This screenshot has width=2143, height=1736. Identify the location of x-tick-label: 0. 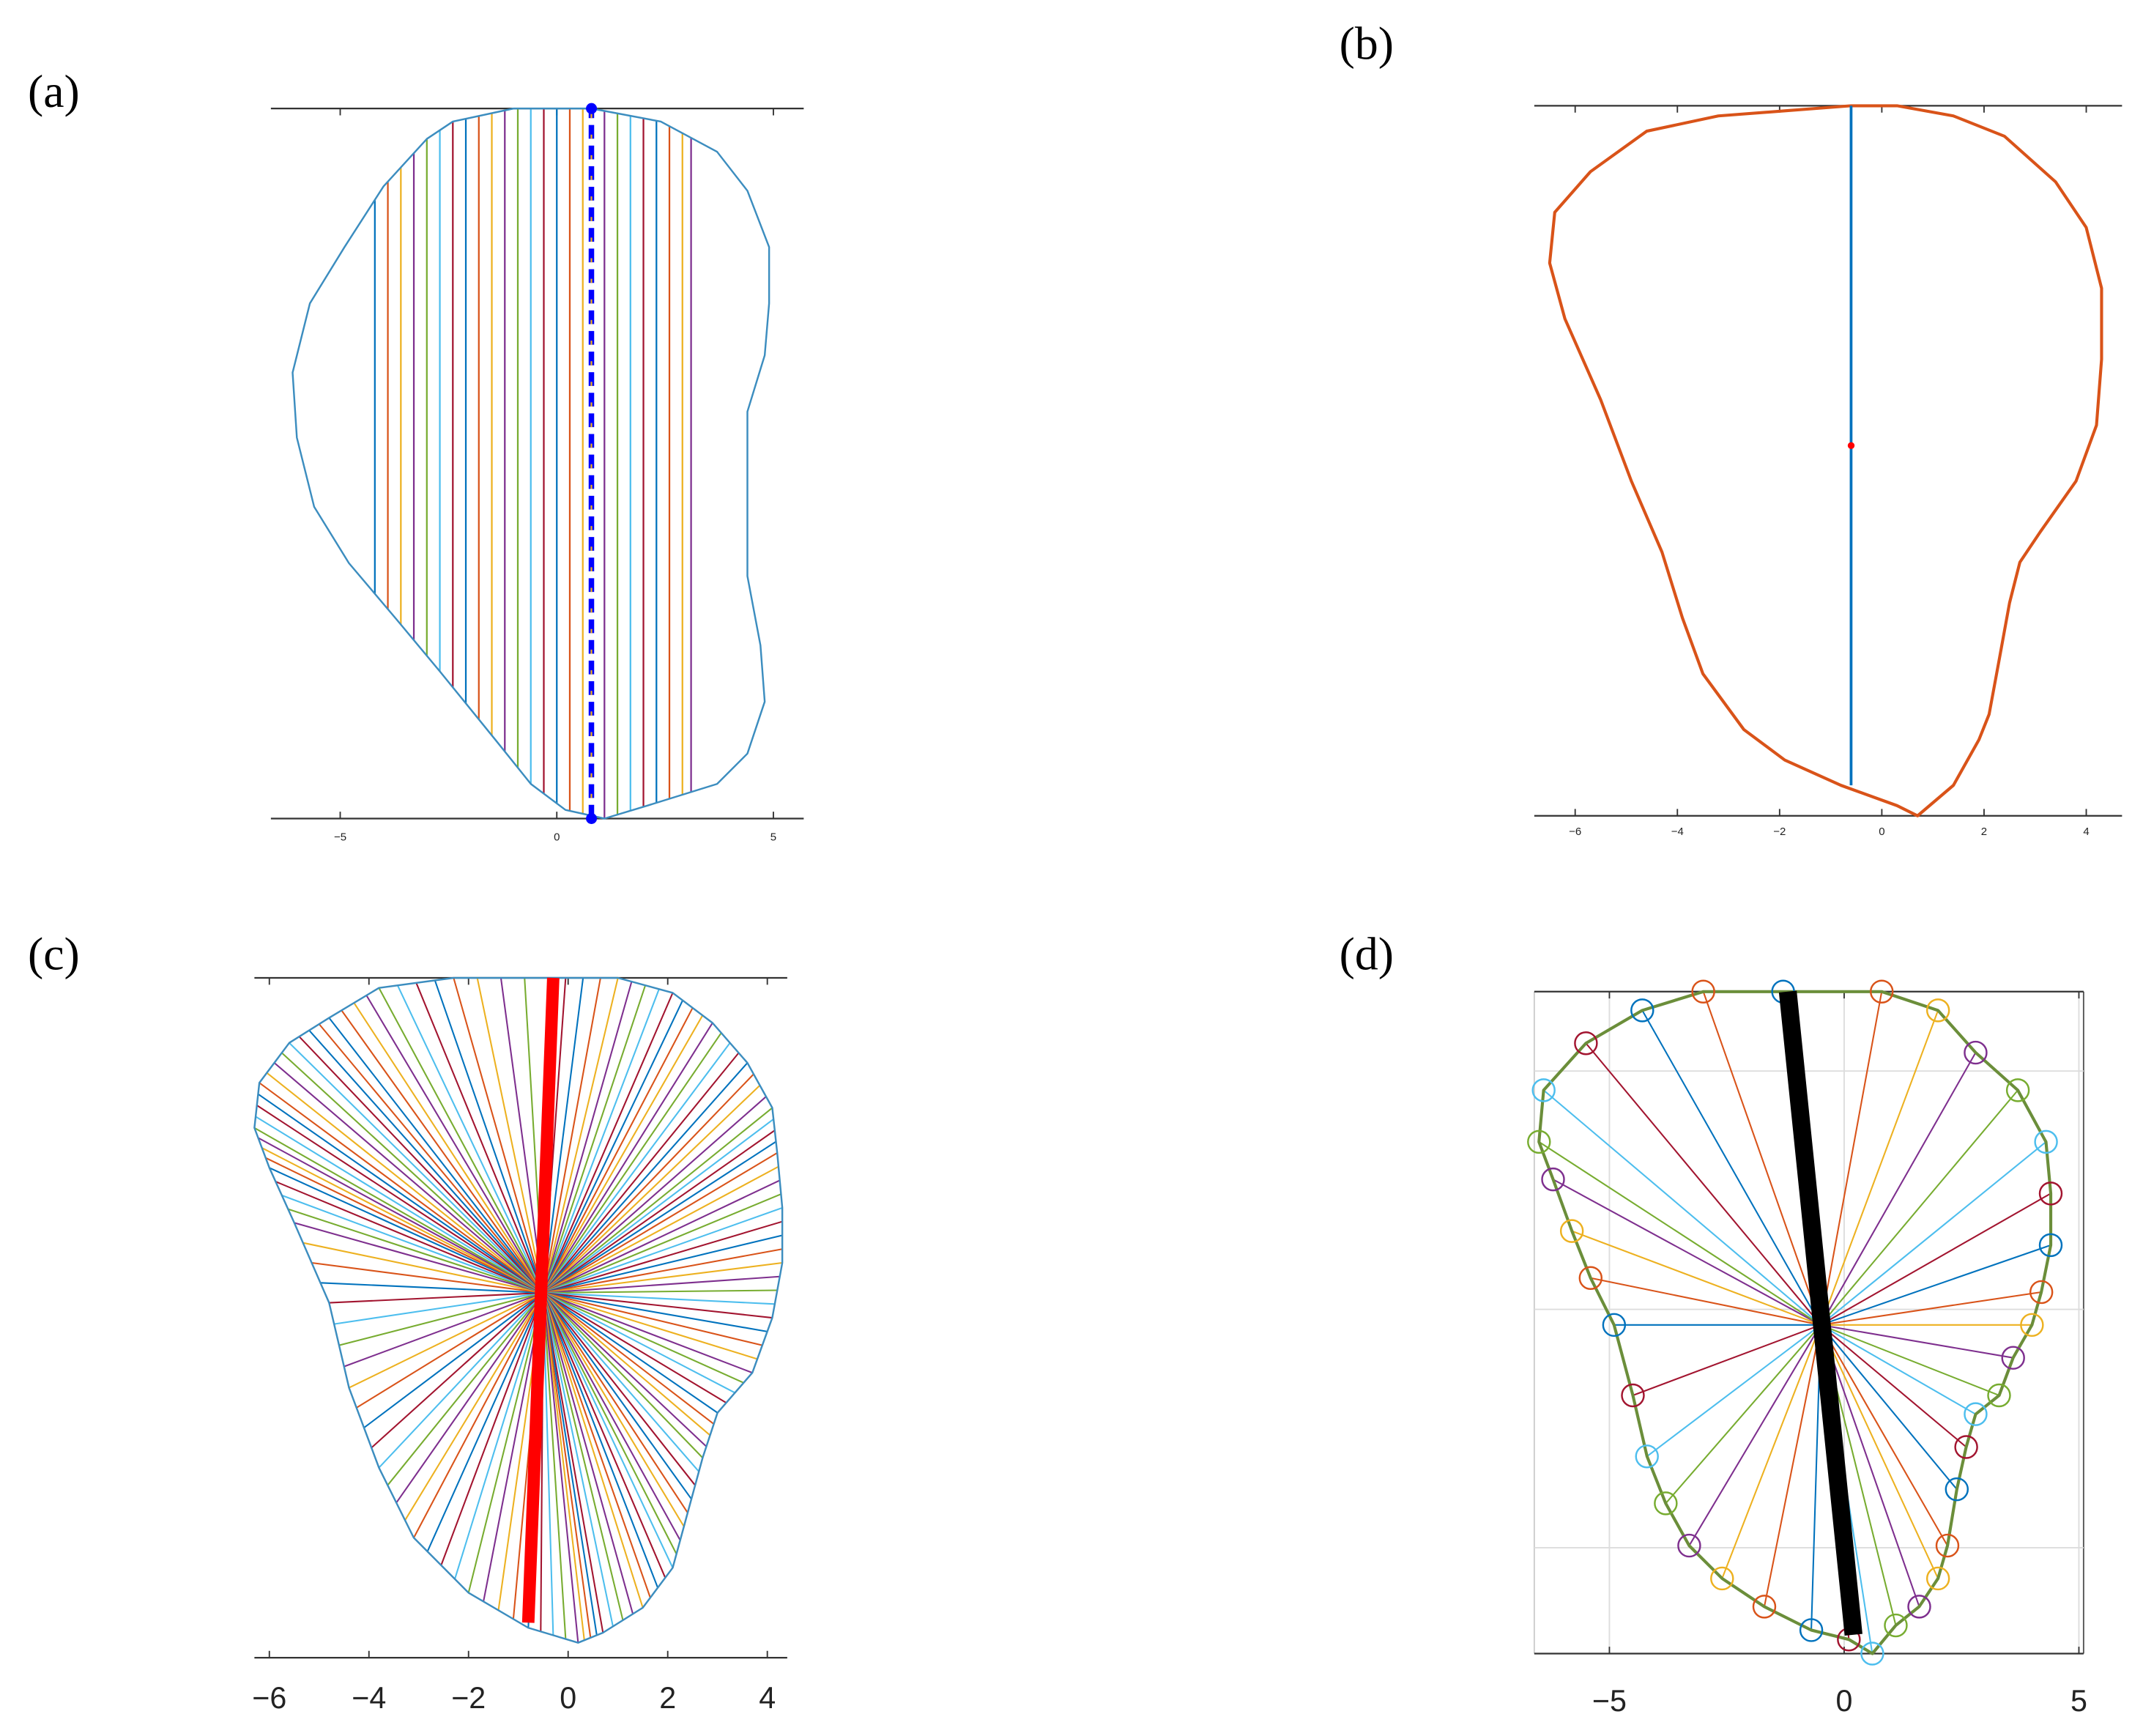
(1843, 1701).